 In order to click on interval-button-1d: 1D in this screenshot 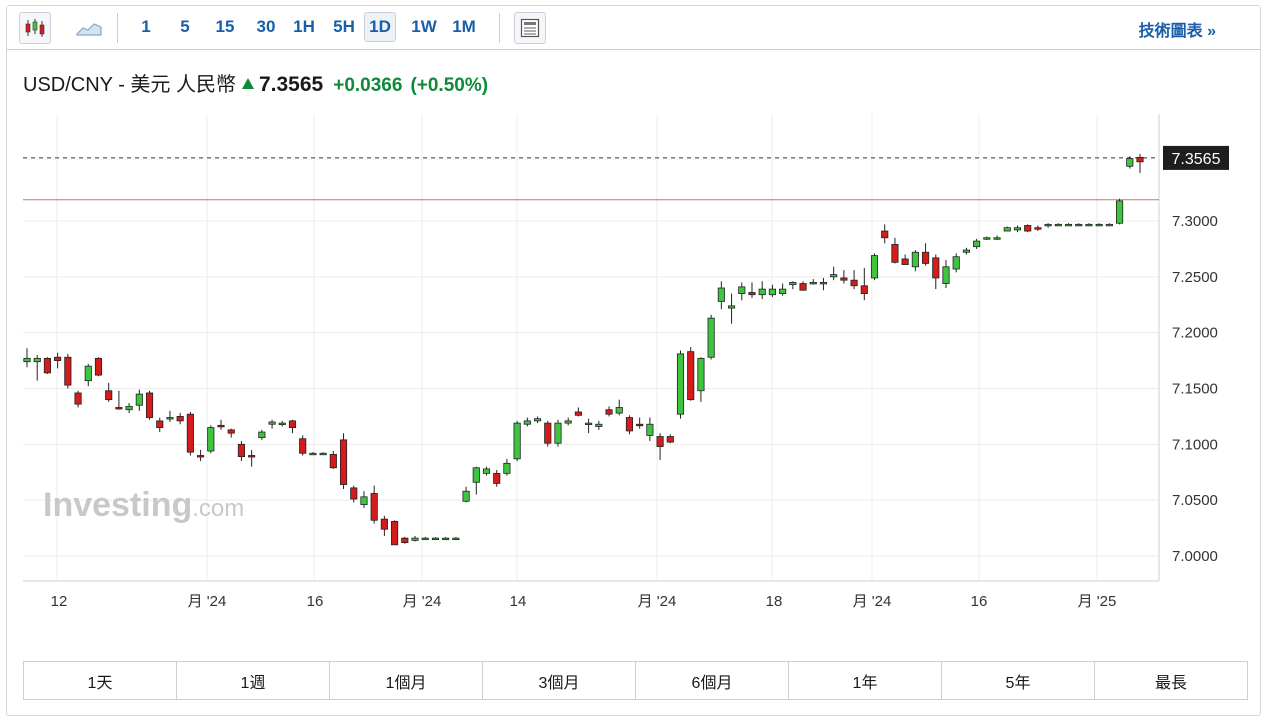, I will do `click(380, 27)`.